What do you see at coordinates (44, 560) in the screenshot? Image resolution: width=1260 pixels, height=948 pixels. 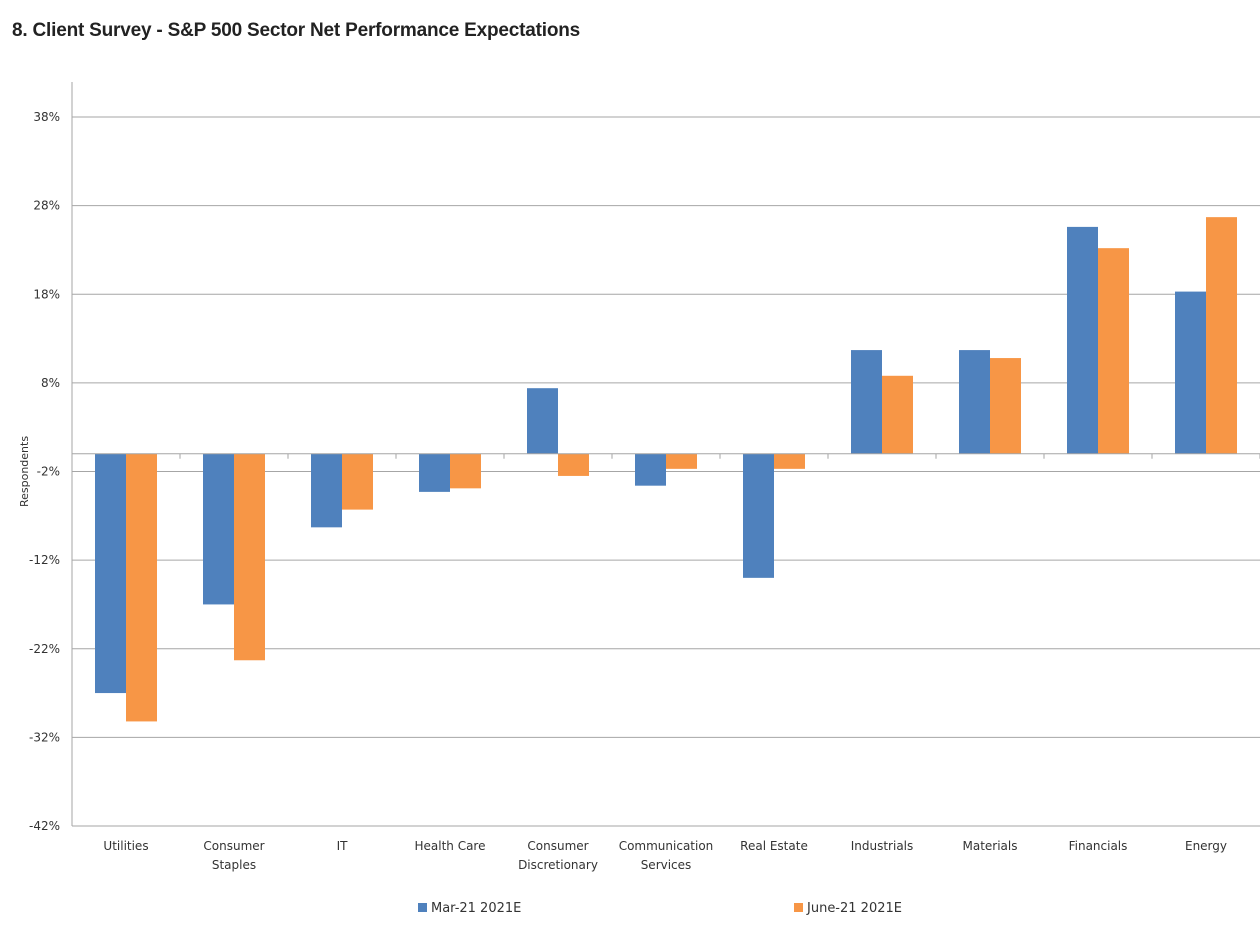 I see `y-tick-label: -12%` at bounding box center [44, 560].